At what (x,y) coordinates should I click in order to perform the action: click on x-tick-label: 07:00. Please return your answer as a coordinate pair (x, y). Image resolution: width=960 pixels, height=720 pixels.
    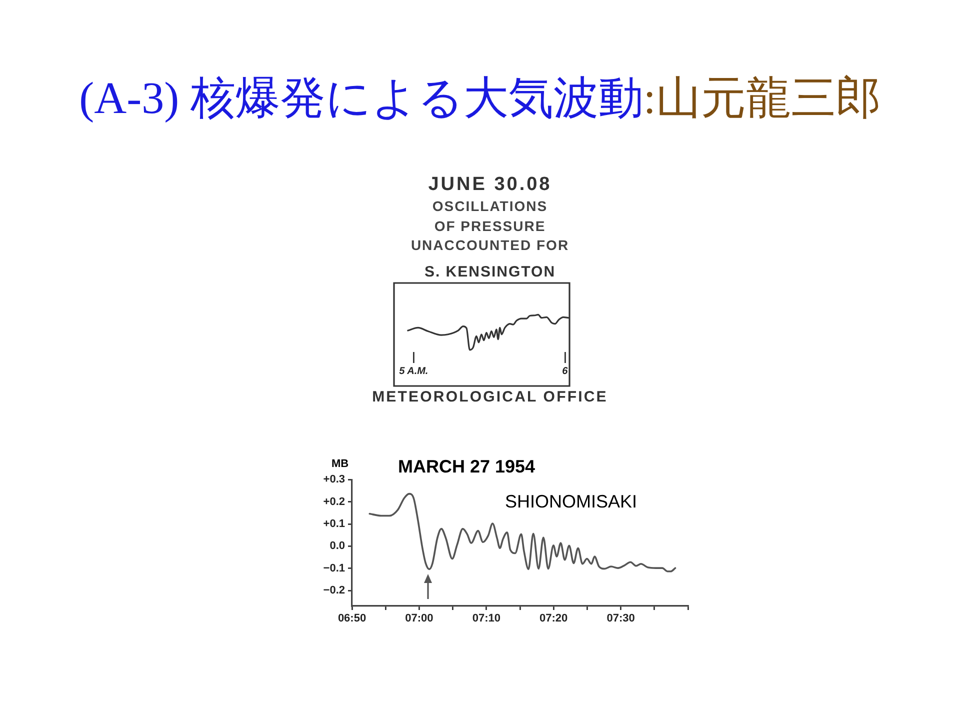
    Looking at the image, I should click on (419, 618).